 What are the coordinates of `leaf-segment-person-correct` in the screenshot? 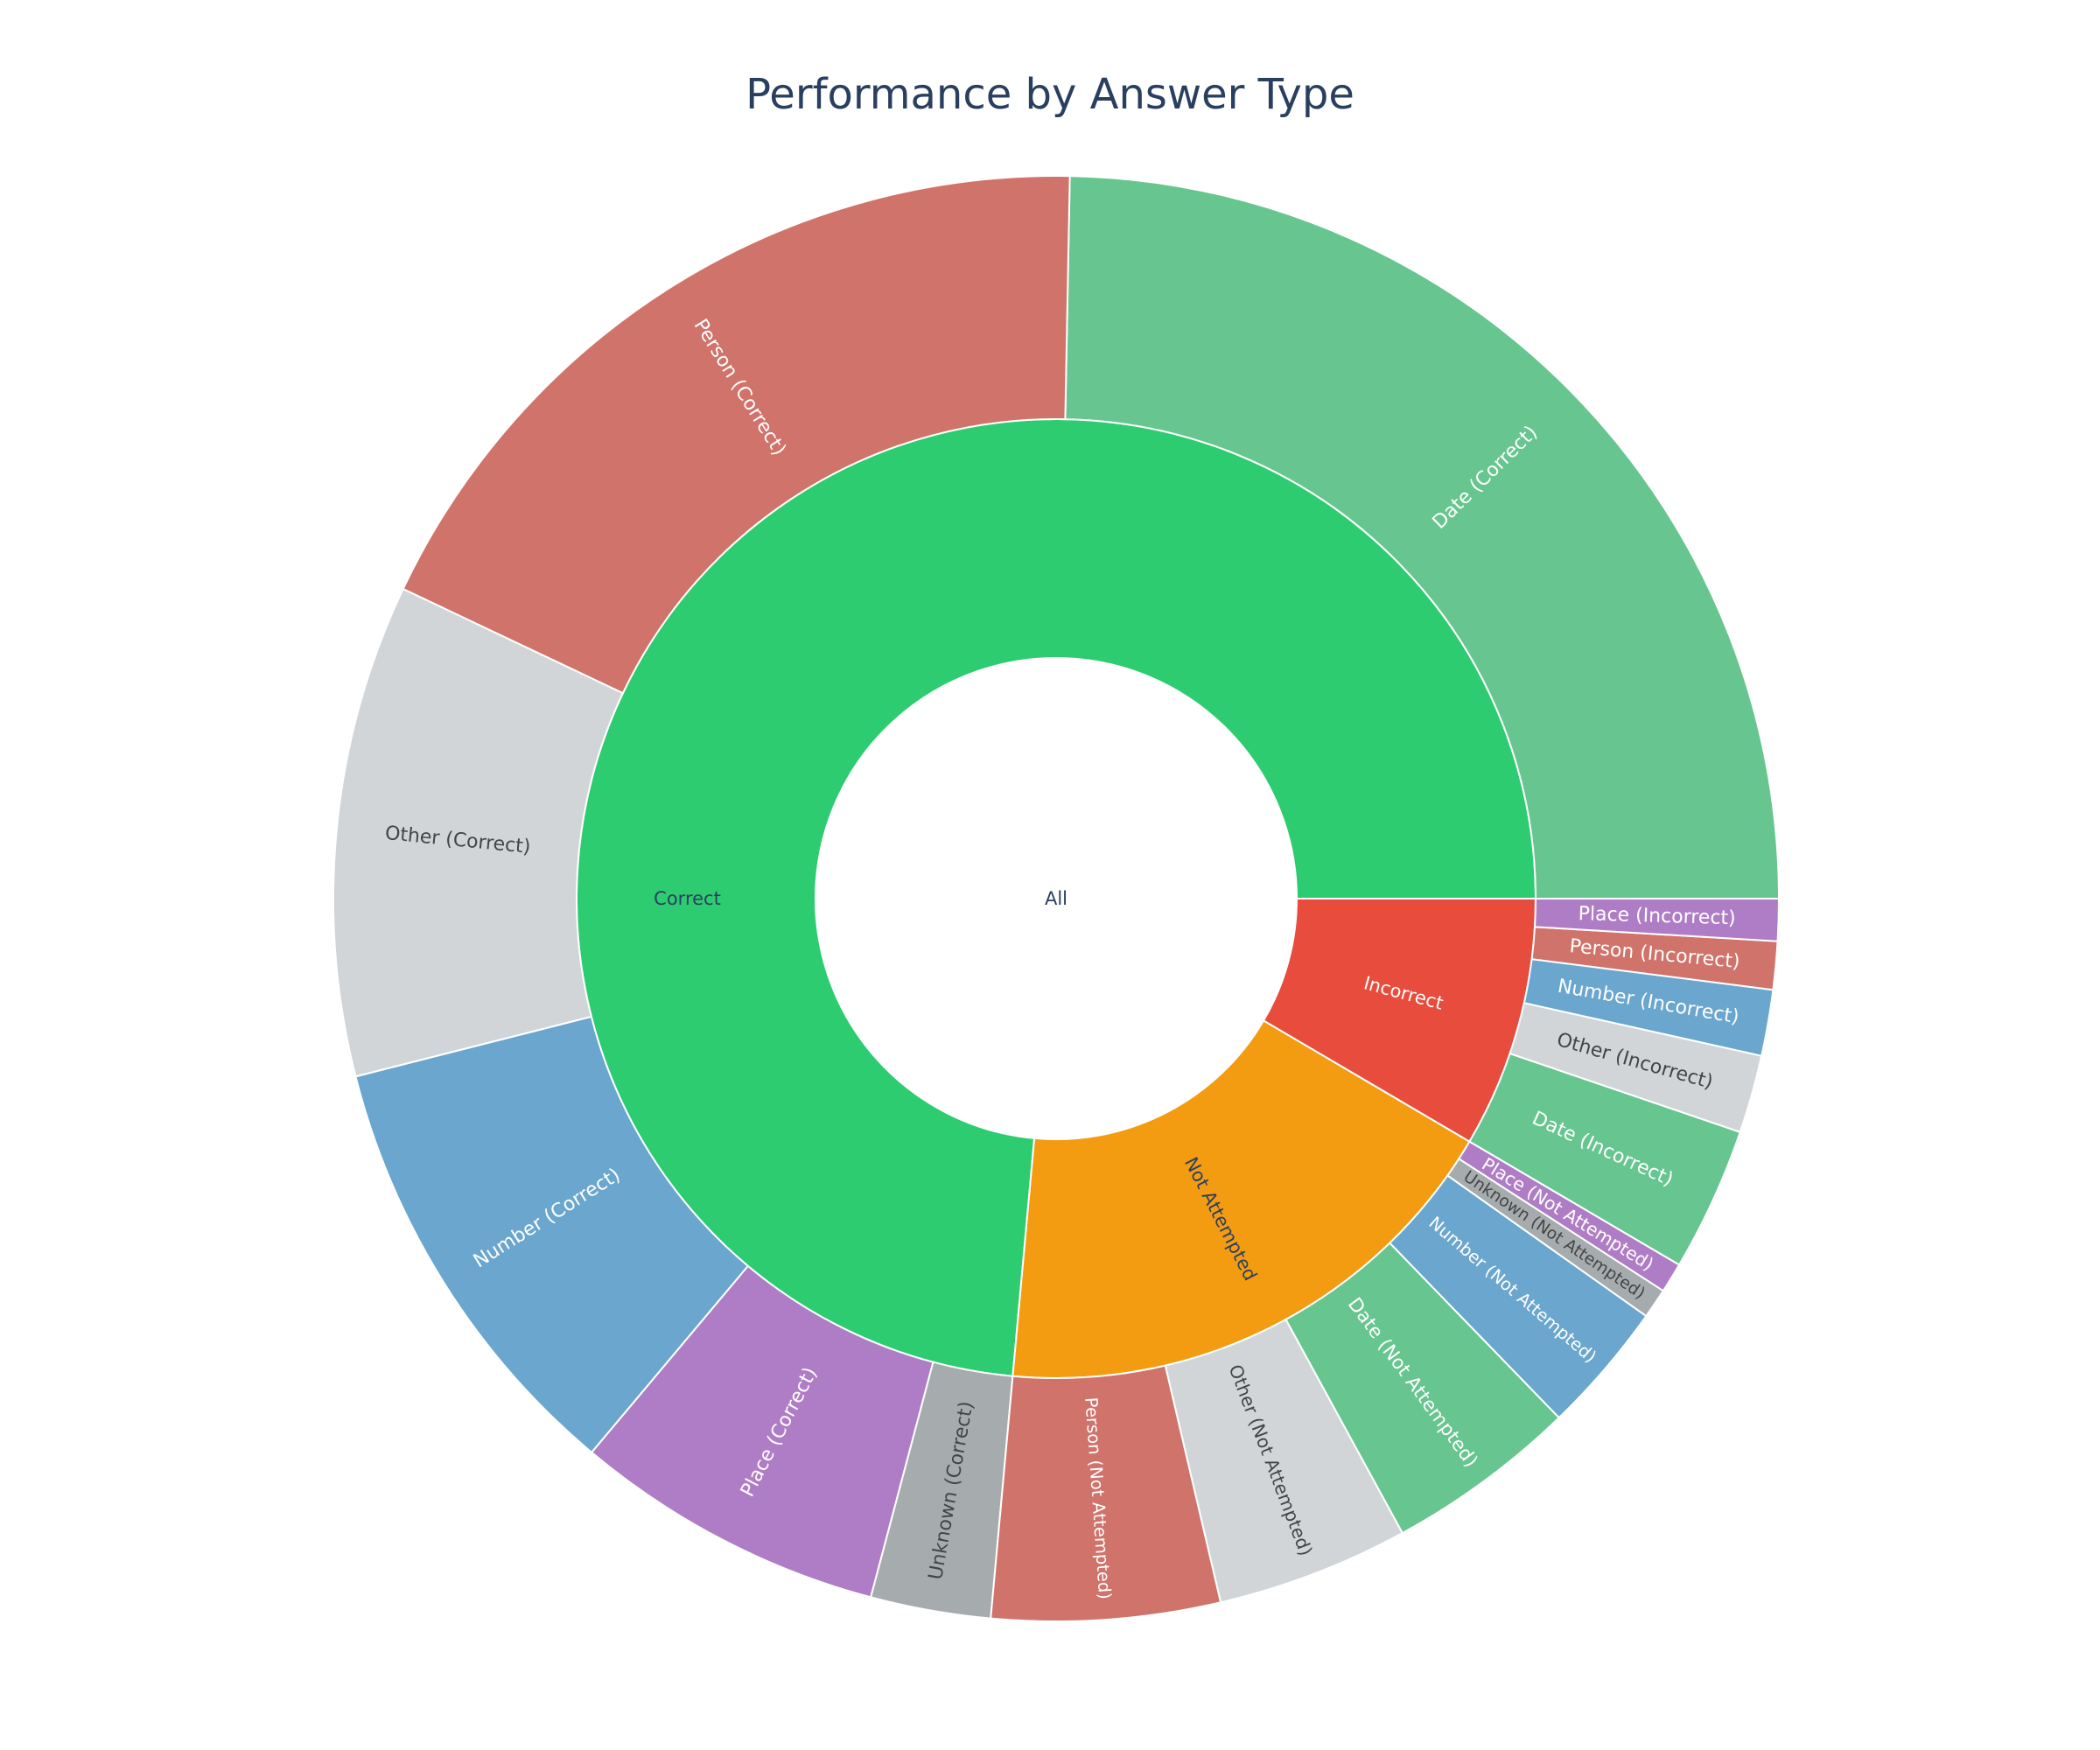 It's located at (736, 435).